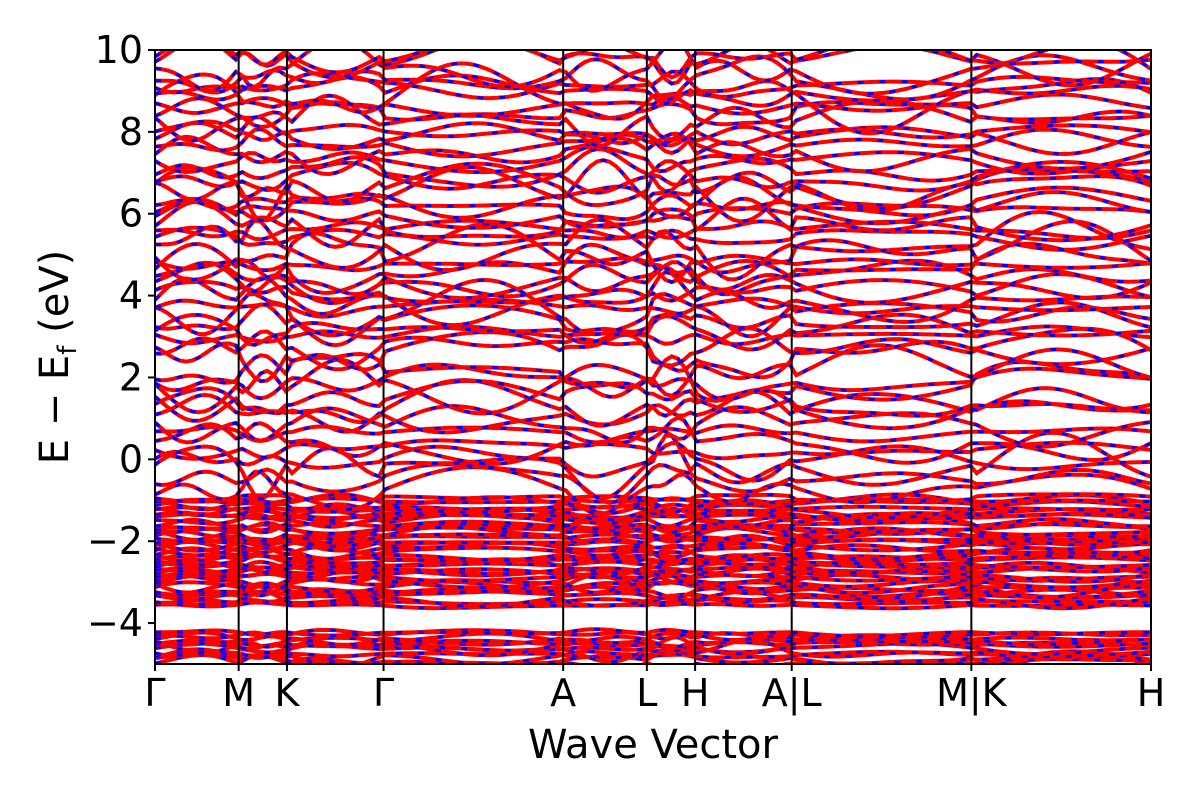  I want to click on x-axis-ticks: Γ M K Γ A L H A|L M|K H, so click(654, 690).